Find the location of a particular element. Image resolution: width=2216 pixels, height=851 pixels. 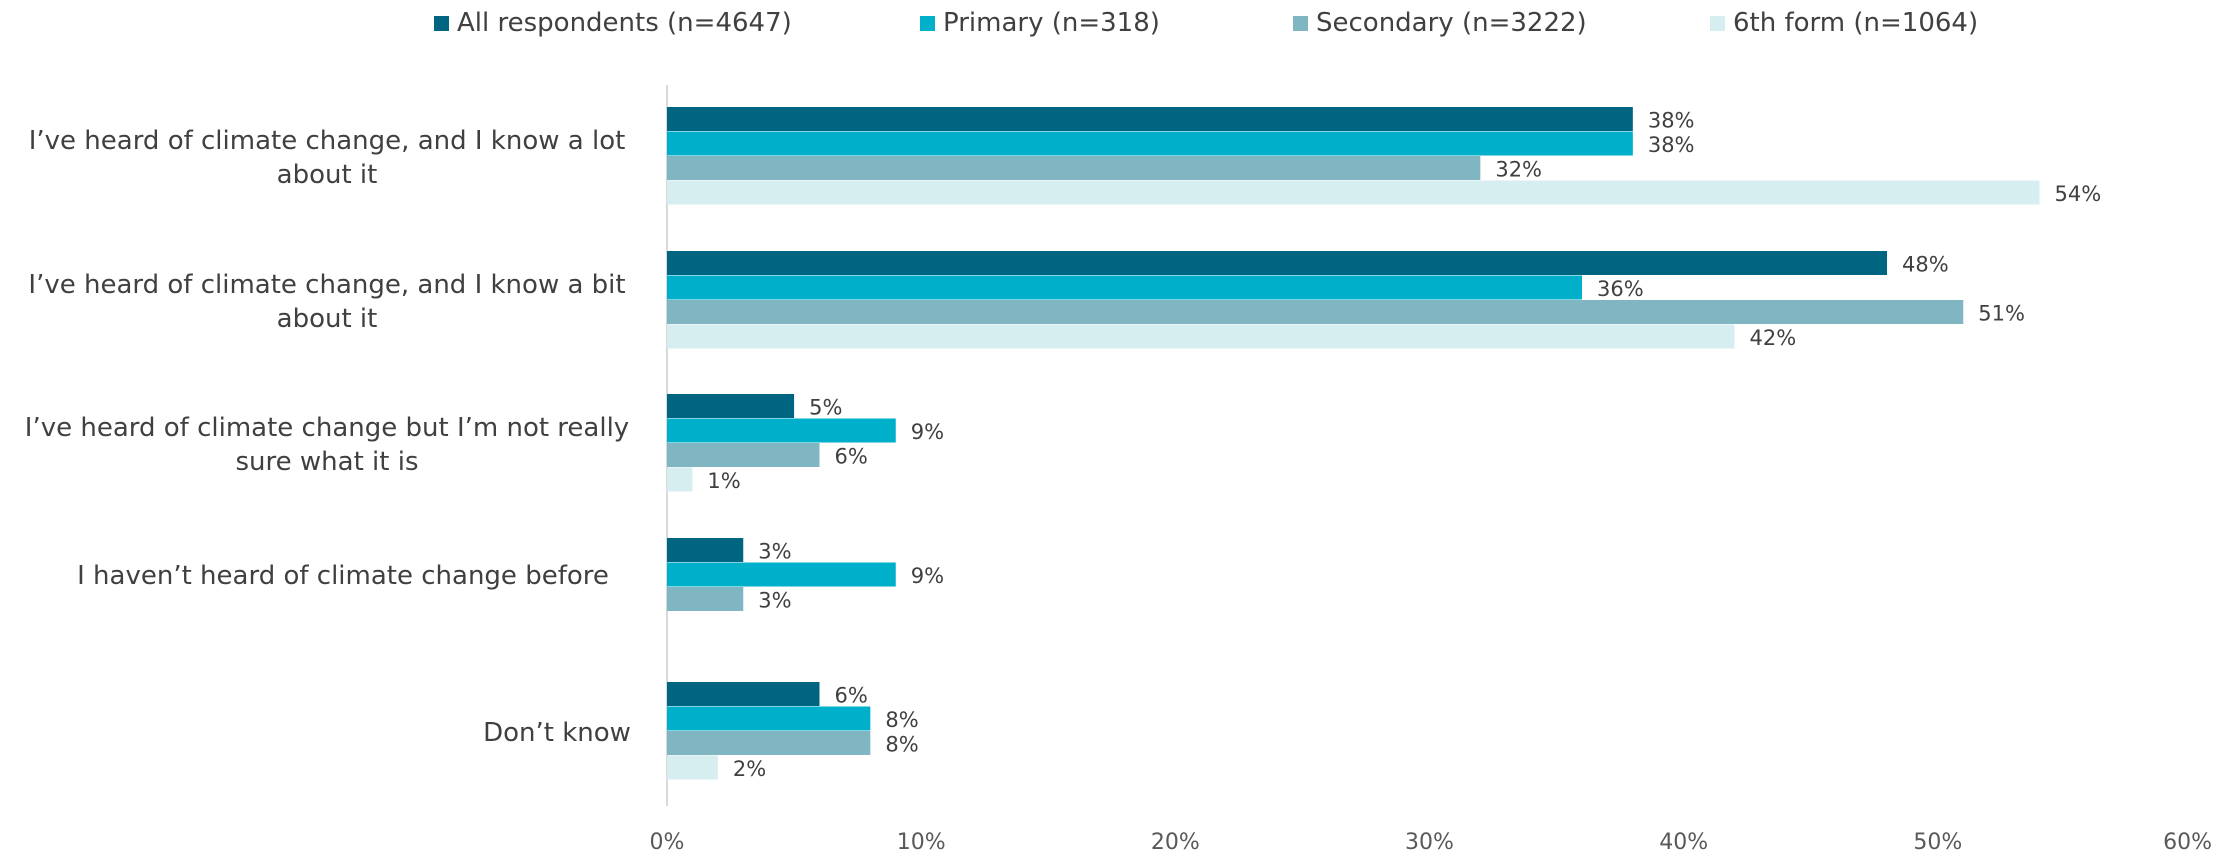

legend-label: Primary (n=318) is located at coordinates (1051, 23).